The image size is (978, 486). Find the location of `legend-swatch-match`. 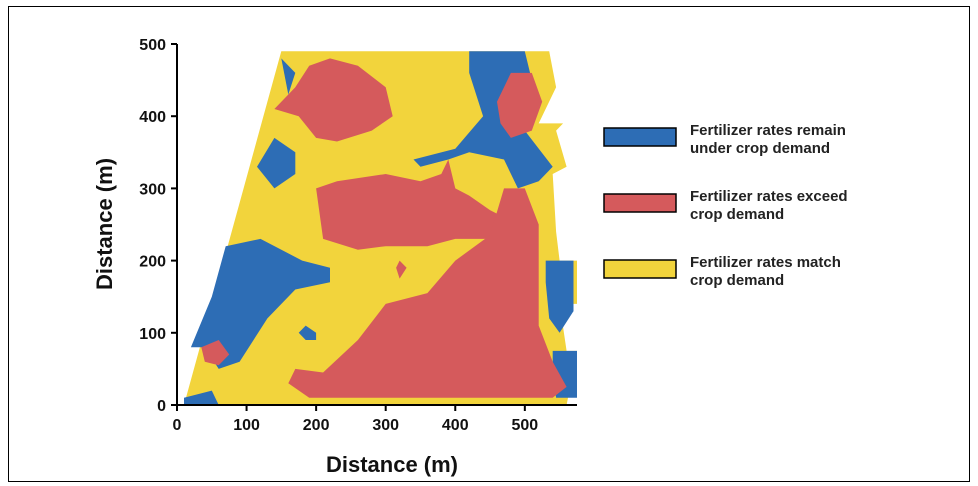

legend-swatch-match is located at coordinates (640, 269).